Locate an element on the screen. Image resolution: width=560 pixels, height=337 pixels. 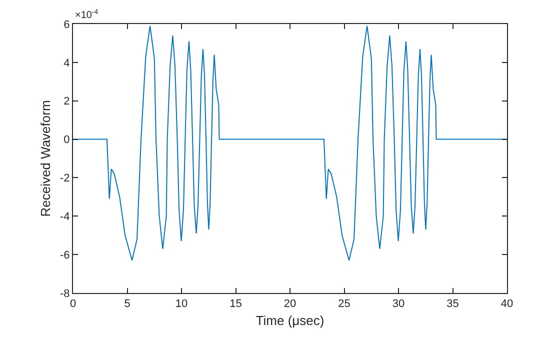
y-tick-label: -2 is located at coordinates (65, 178).